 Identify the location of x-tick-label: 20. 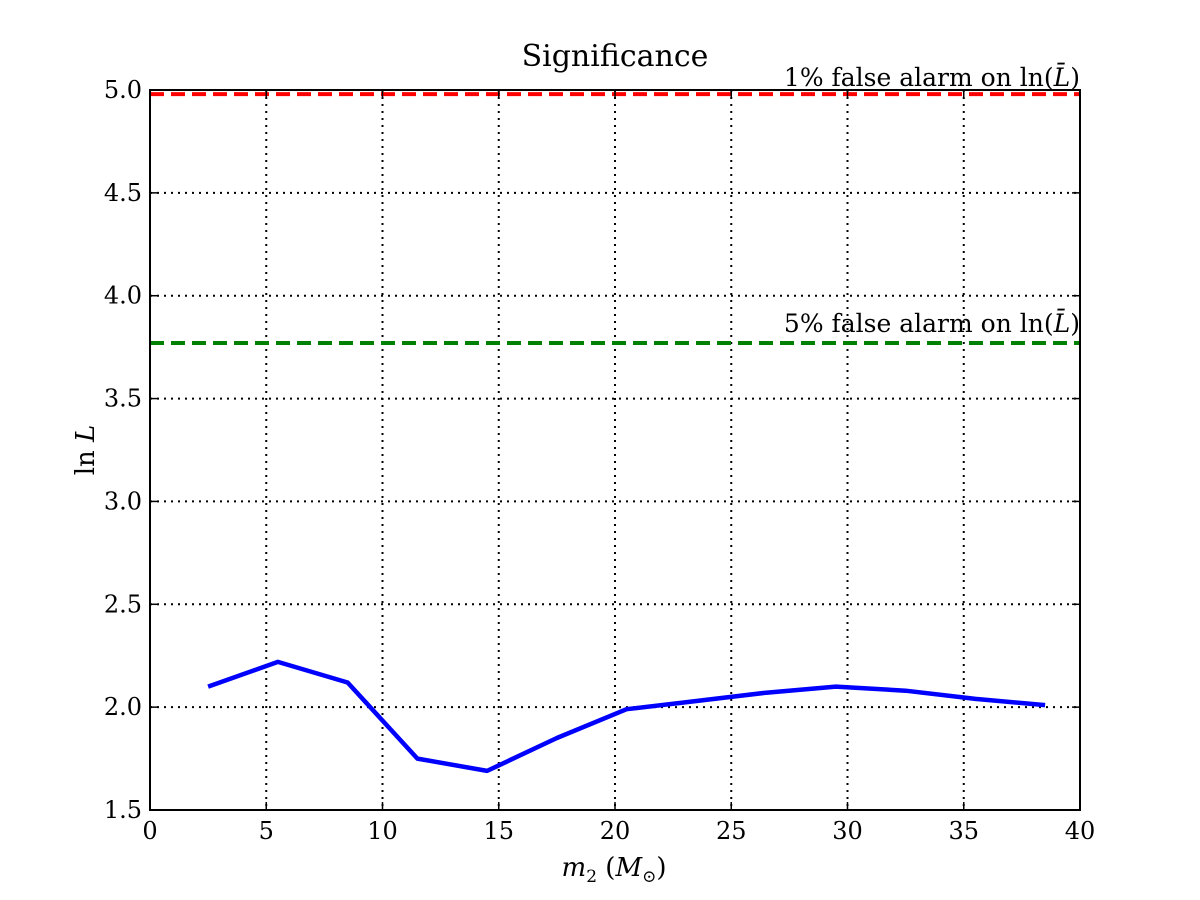
(615, 831).